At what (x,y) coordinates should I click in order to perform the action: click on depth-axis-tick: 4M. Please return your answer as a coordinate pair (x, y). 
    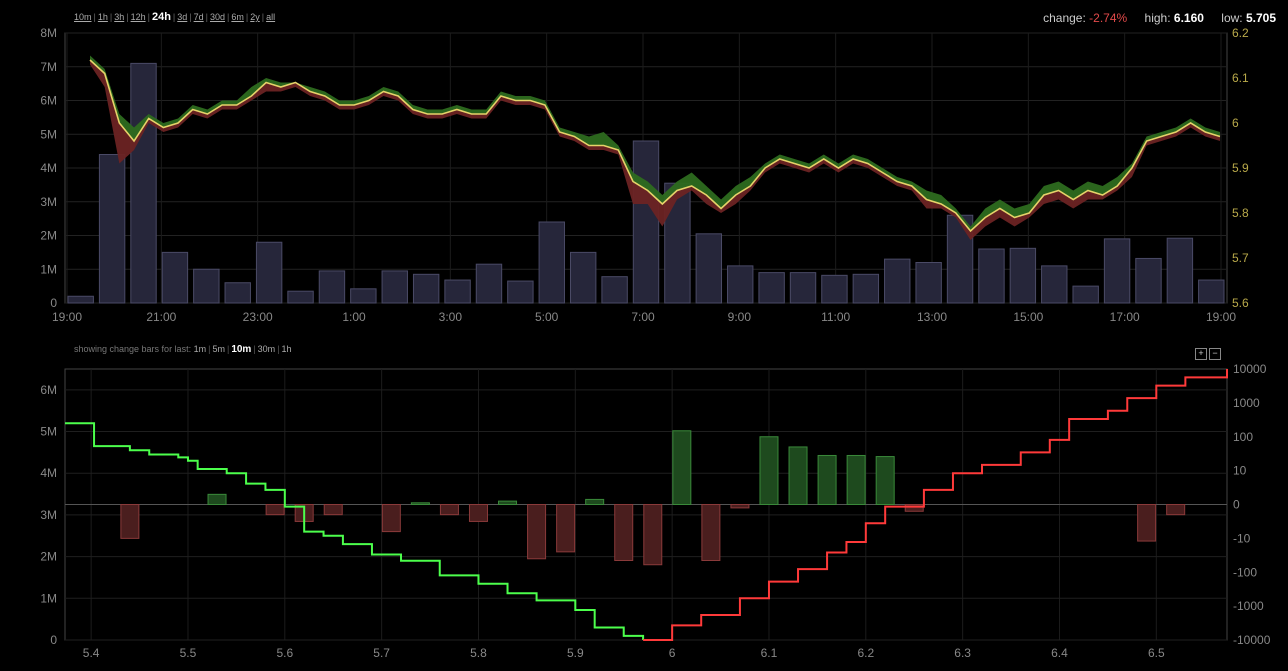
    Looking at the image, I should click on (48, 473).